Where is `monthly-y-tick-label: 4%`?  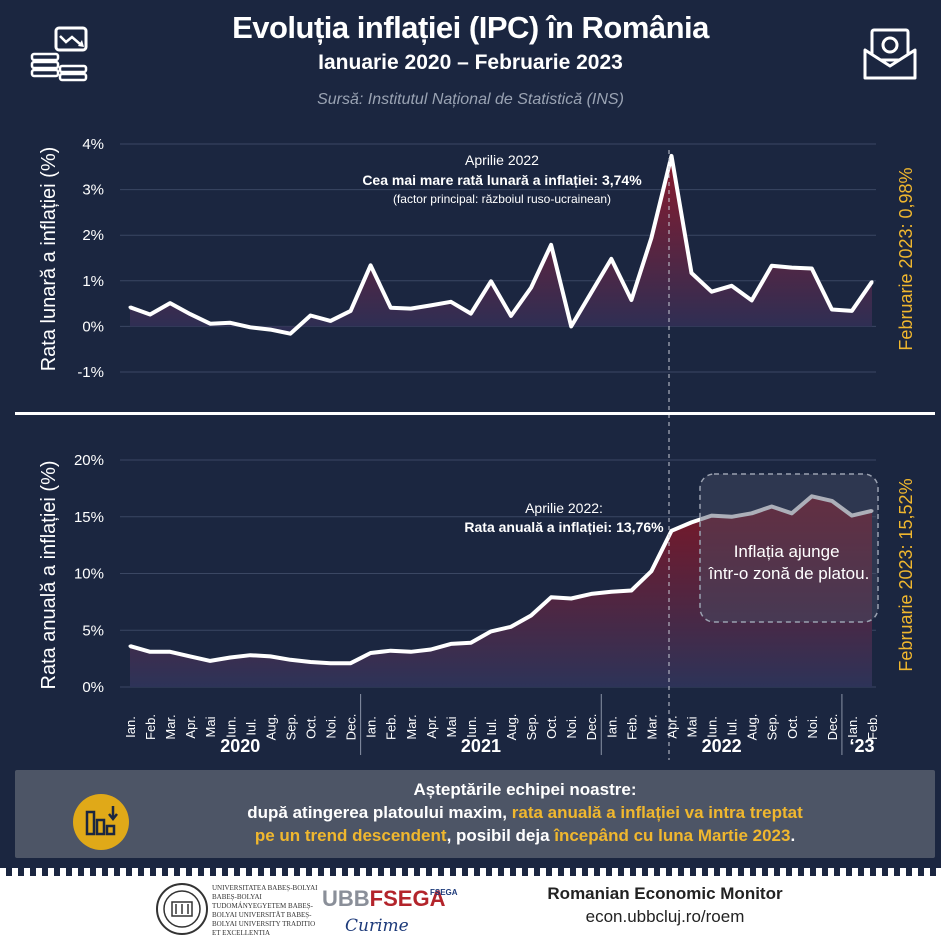 monthly-y-tick-label: 4% is located at coordinates (93, 144).